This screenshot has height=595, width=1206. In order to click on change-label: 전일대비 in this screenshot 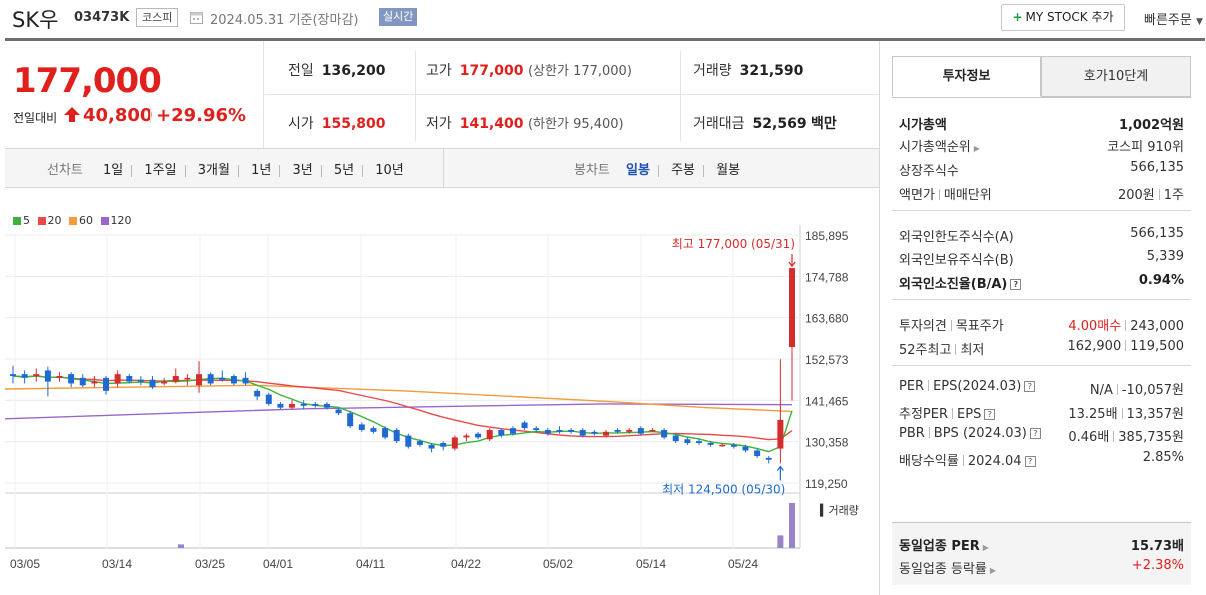, I will do `click(35, 118)`.